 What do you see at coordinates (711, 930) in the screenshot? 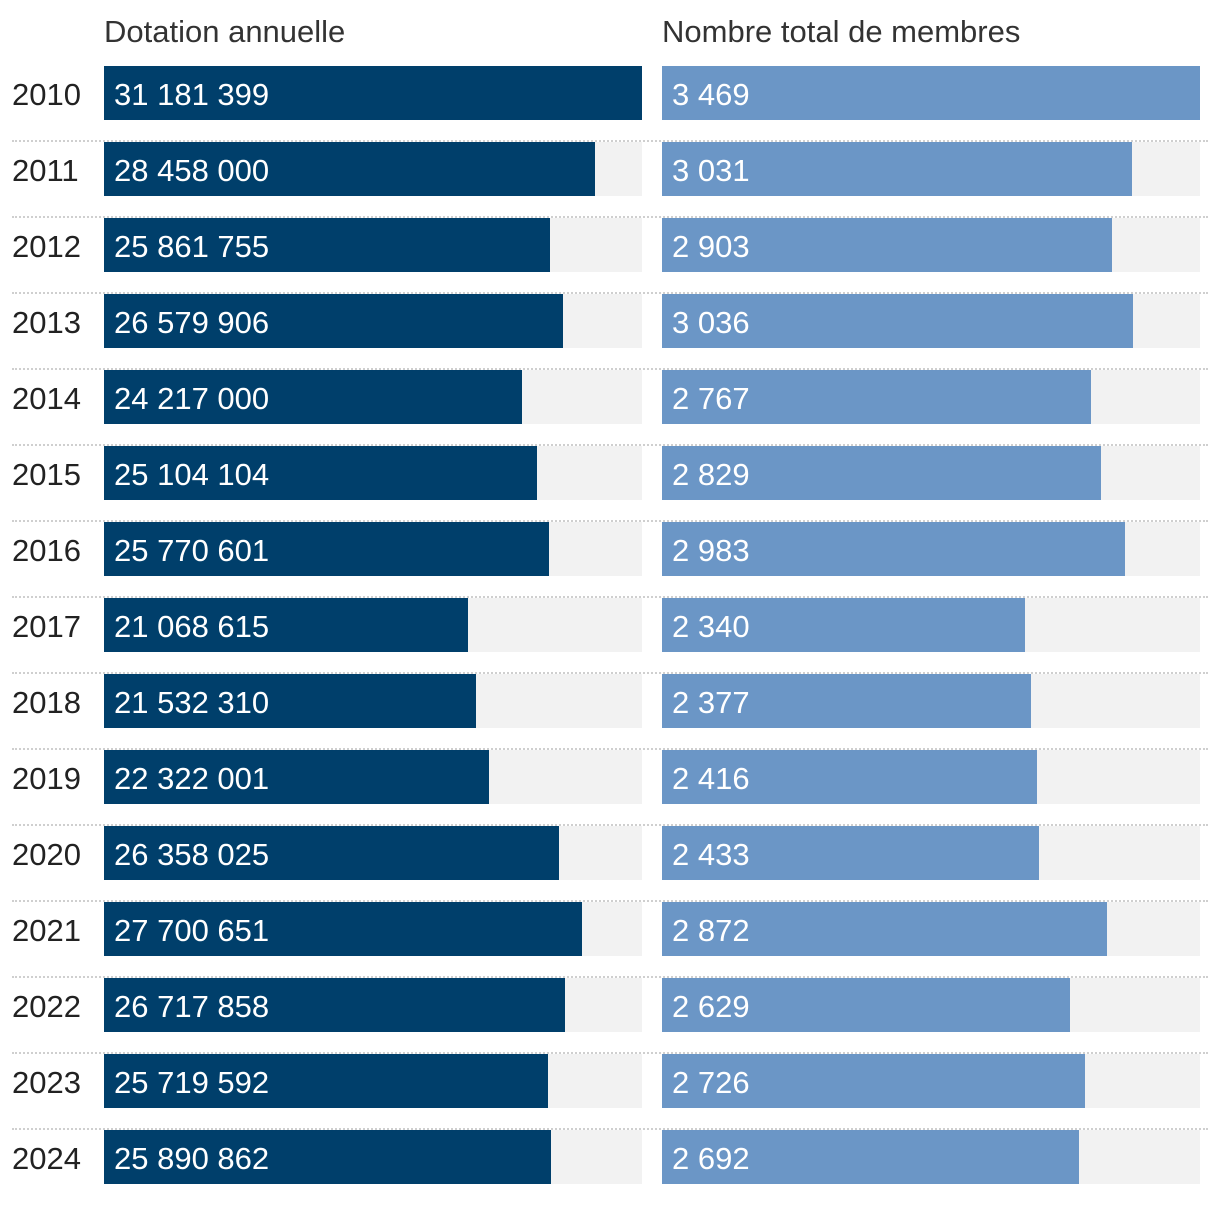
I see `value-label-membres: 2 872` at bounding box center [711, 930].